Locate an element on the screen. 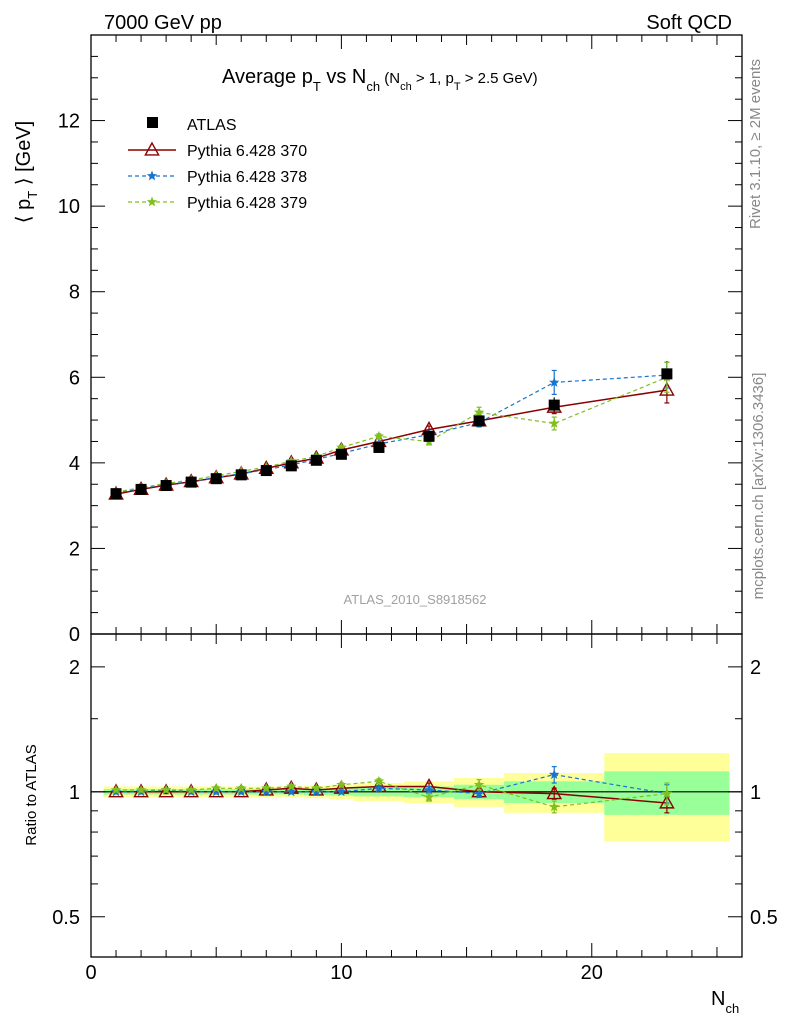  ratio-ytick-label-right: 1 is located at coordinates (755, 793).